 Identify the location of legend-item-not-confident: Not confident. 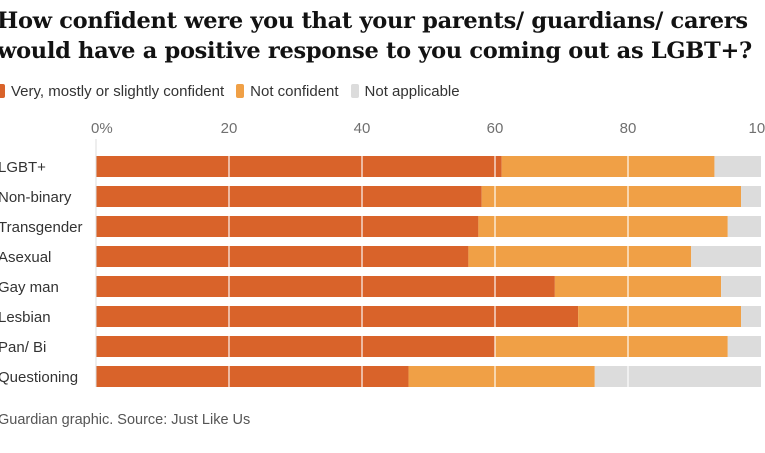
(287, 91).